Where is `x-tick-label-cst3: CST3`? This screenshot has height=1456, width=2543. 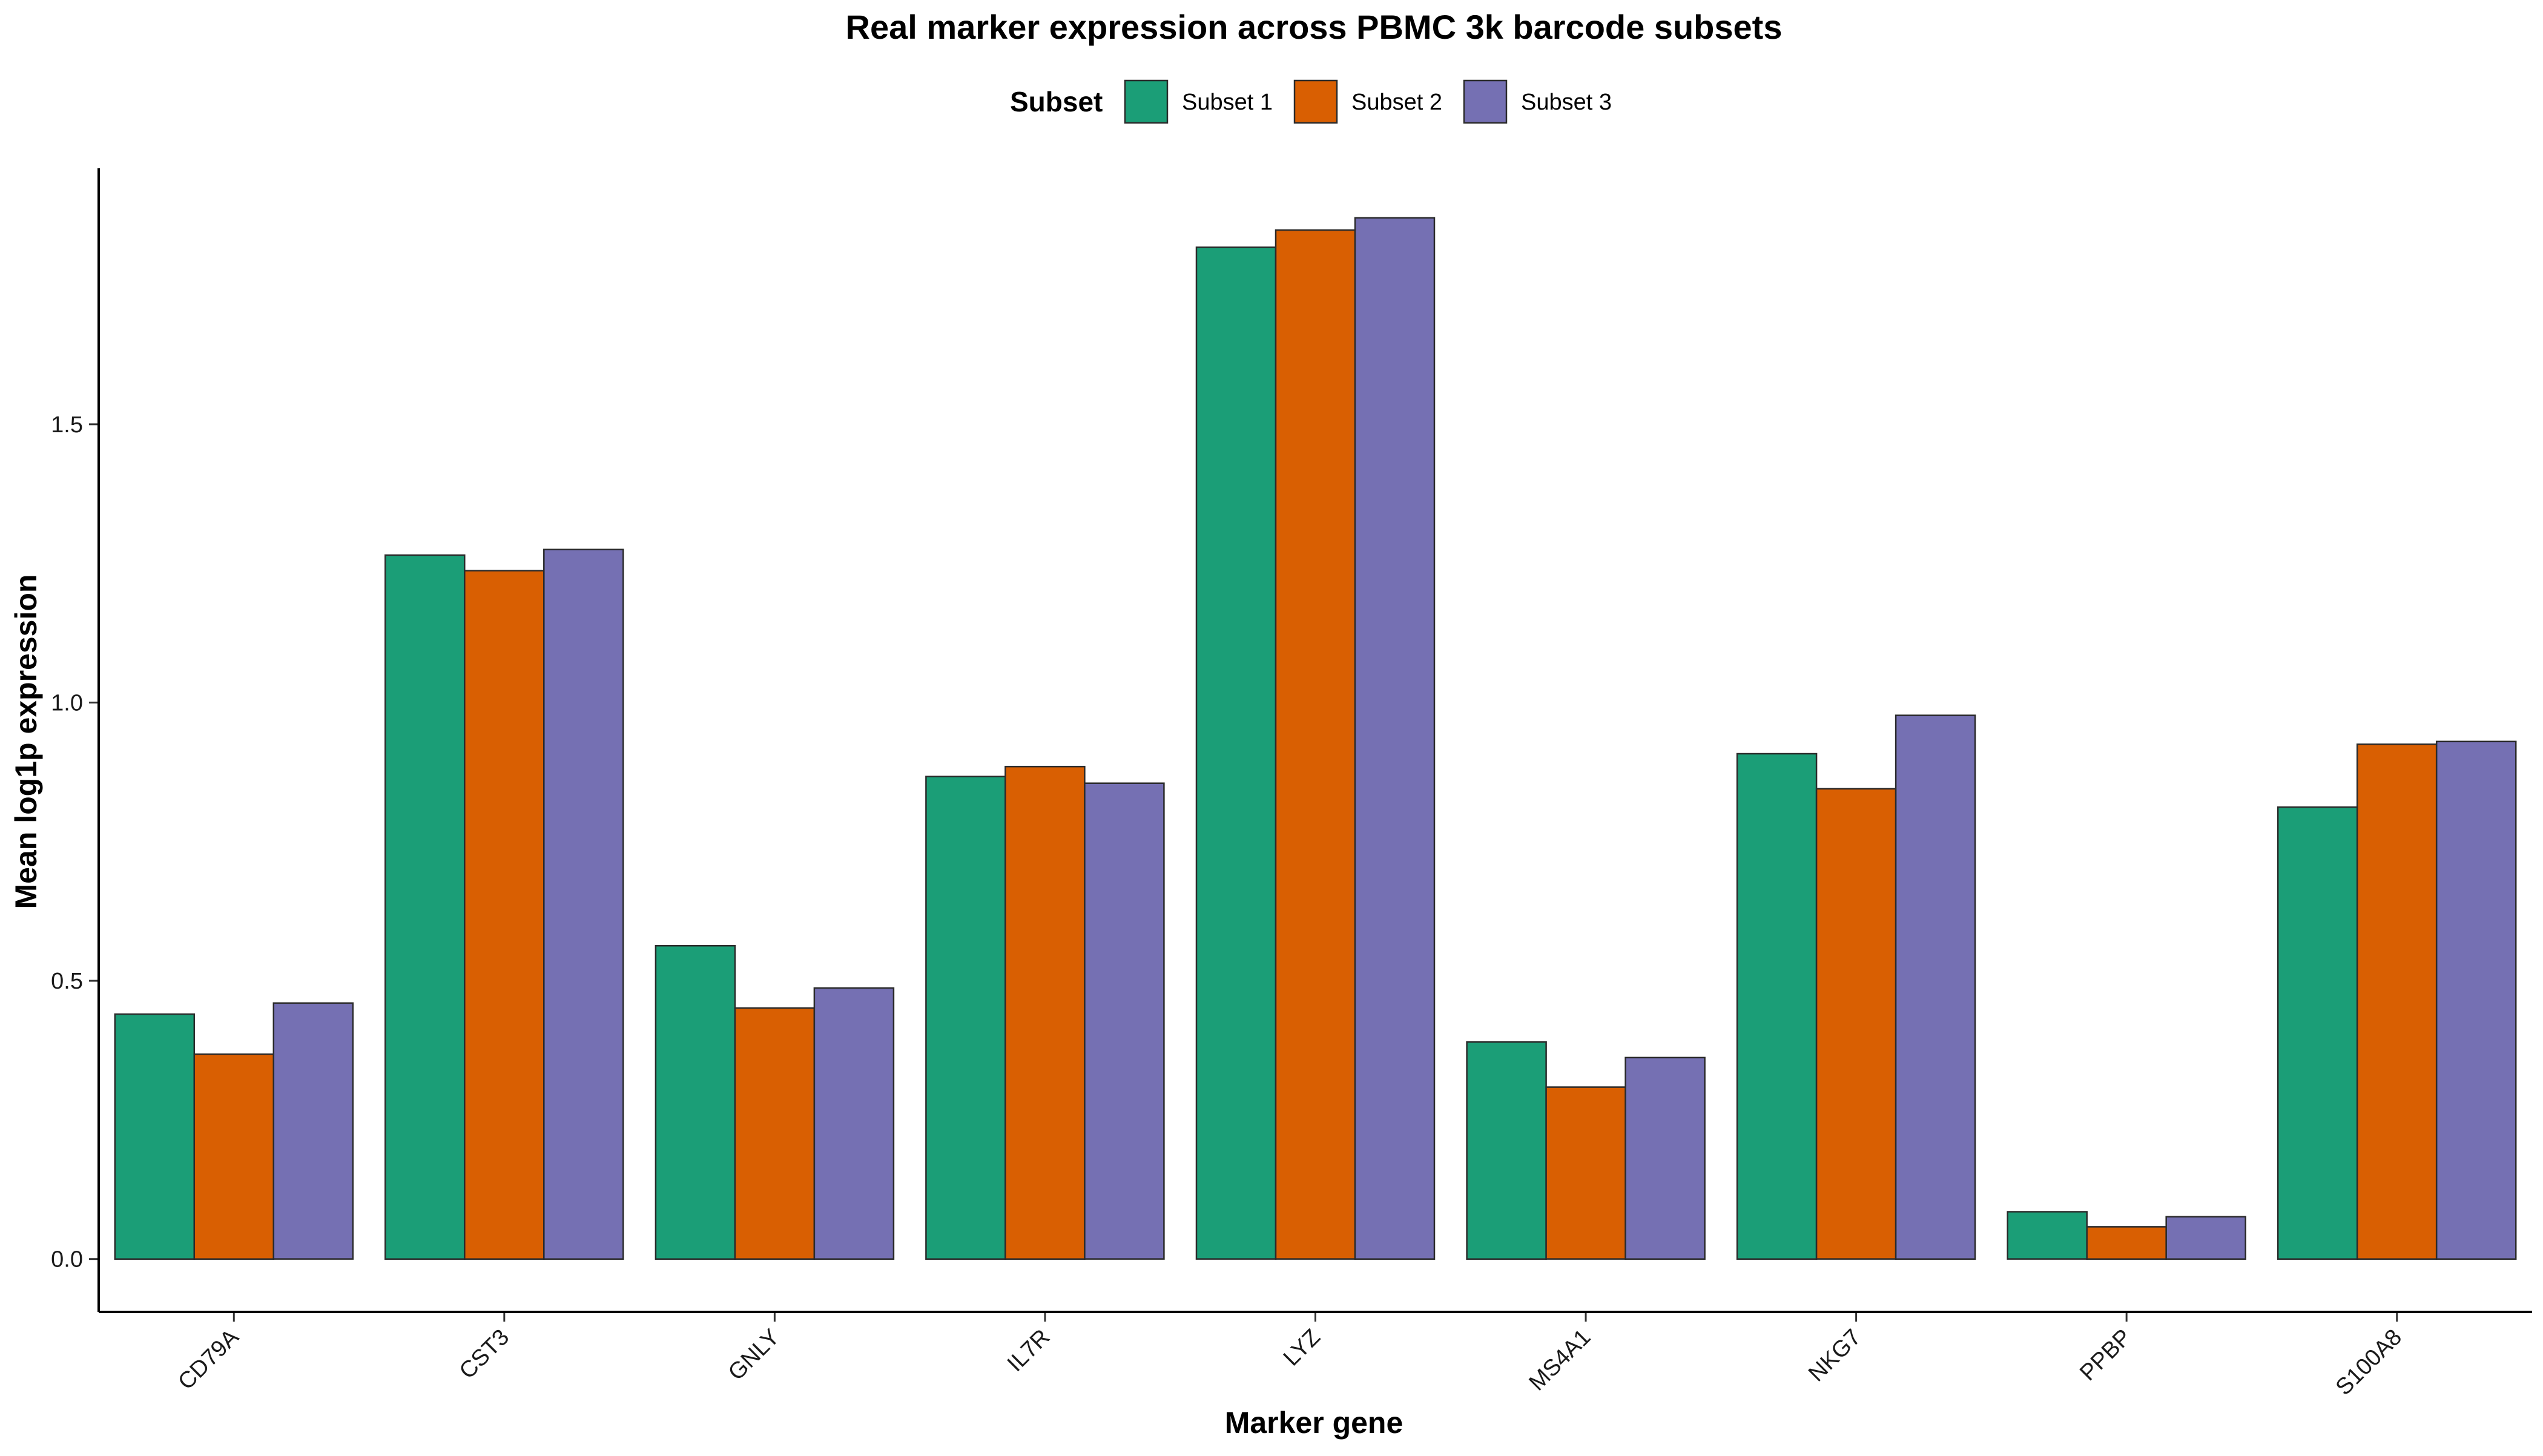
x-tick-label-cst3: CST3 is located at coordinates (485, 1354).